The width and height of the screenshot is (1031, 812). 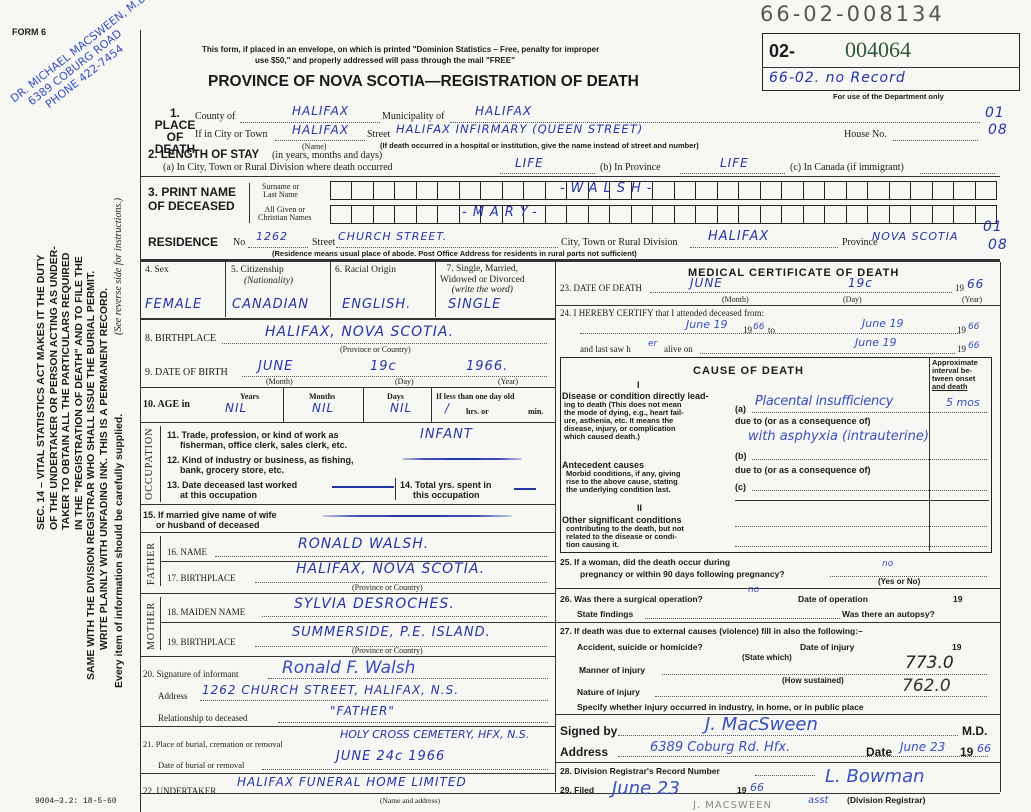 What do you see at coordinates (80, 53) in the screenshot?
I see `note-line: DR. MICHAEL MACSWEEN, M.D.` at bounding box center [80, 53].